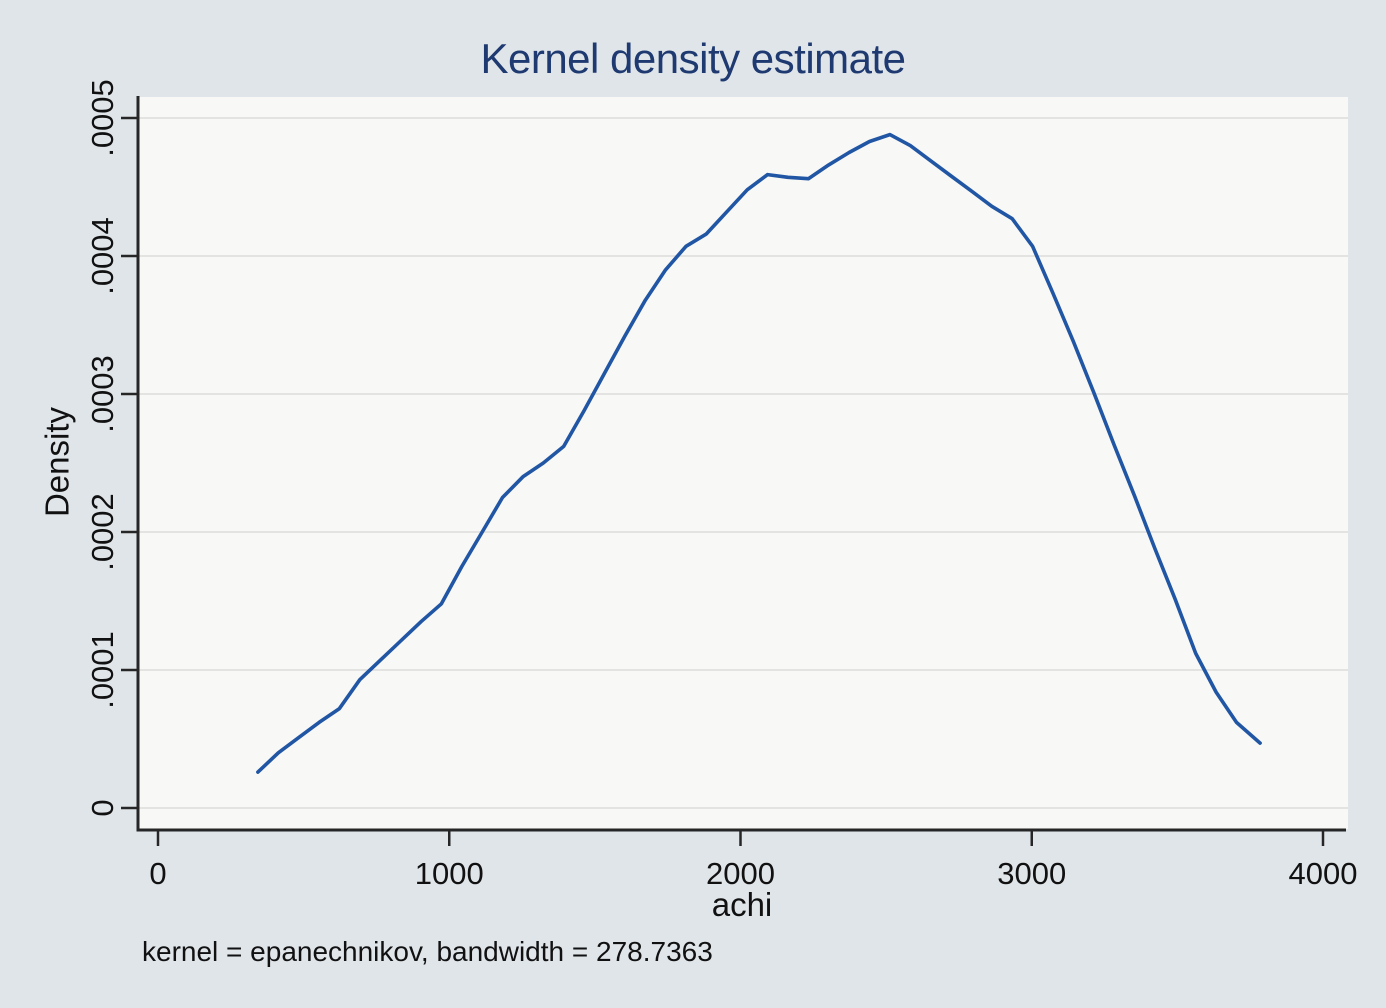 This screenshot has height=1008, width=1386. I want to click on y-axis-title: Density, so click(57, 462).